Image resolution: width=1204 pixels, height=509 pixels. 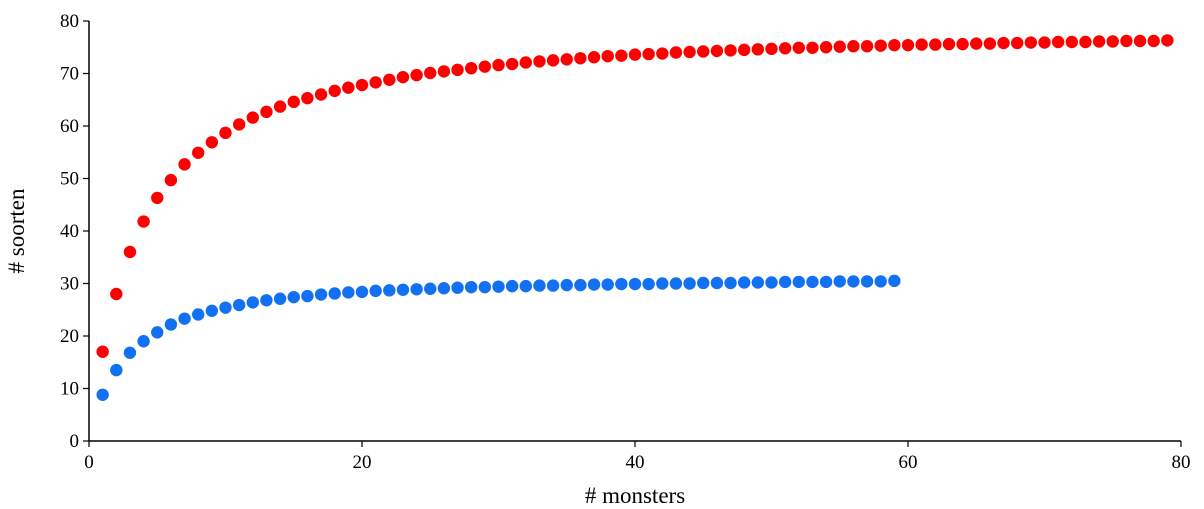 What do you see at coordinates (1181, 462) in the screenshot?
I see `x-tick-label: 80` at bounding box center [1181, 462].